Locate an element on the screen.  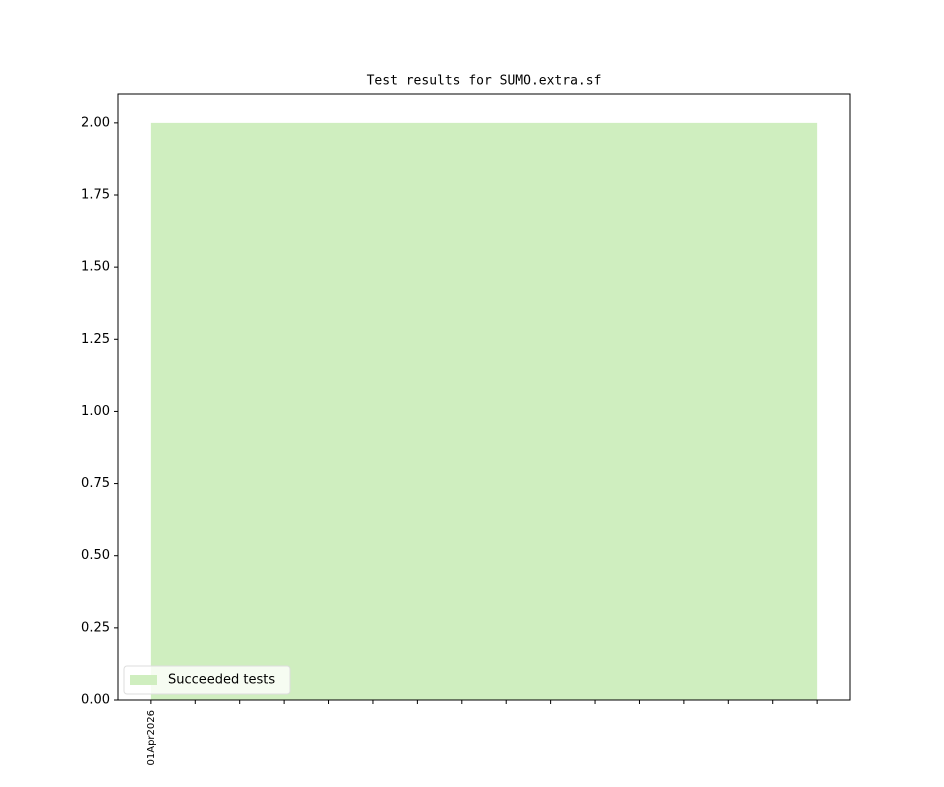
legend-swatch is located at coordinates (143, 680).